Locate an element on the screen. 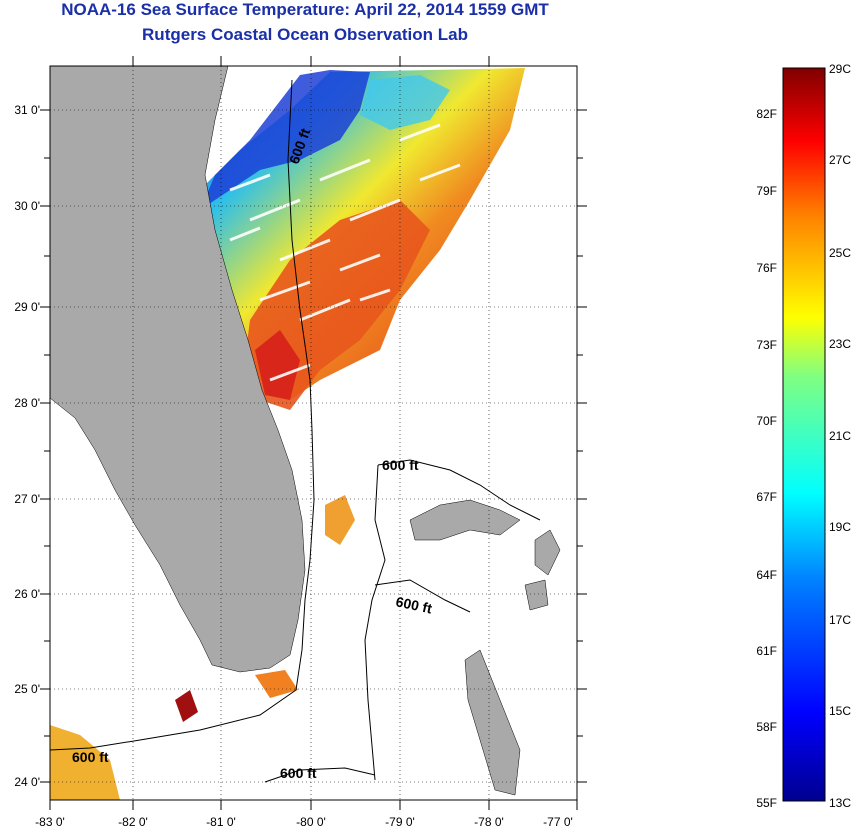 This screenshot has width=864, height=832. colorbar-c-label: 25C is located at coordinates (840, 253).